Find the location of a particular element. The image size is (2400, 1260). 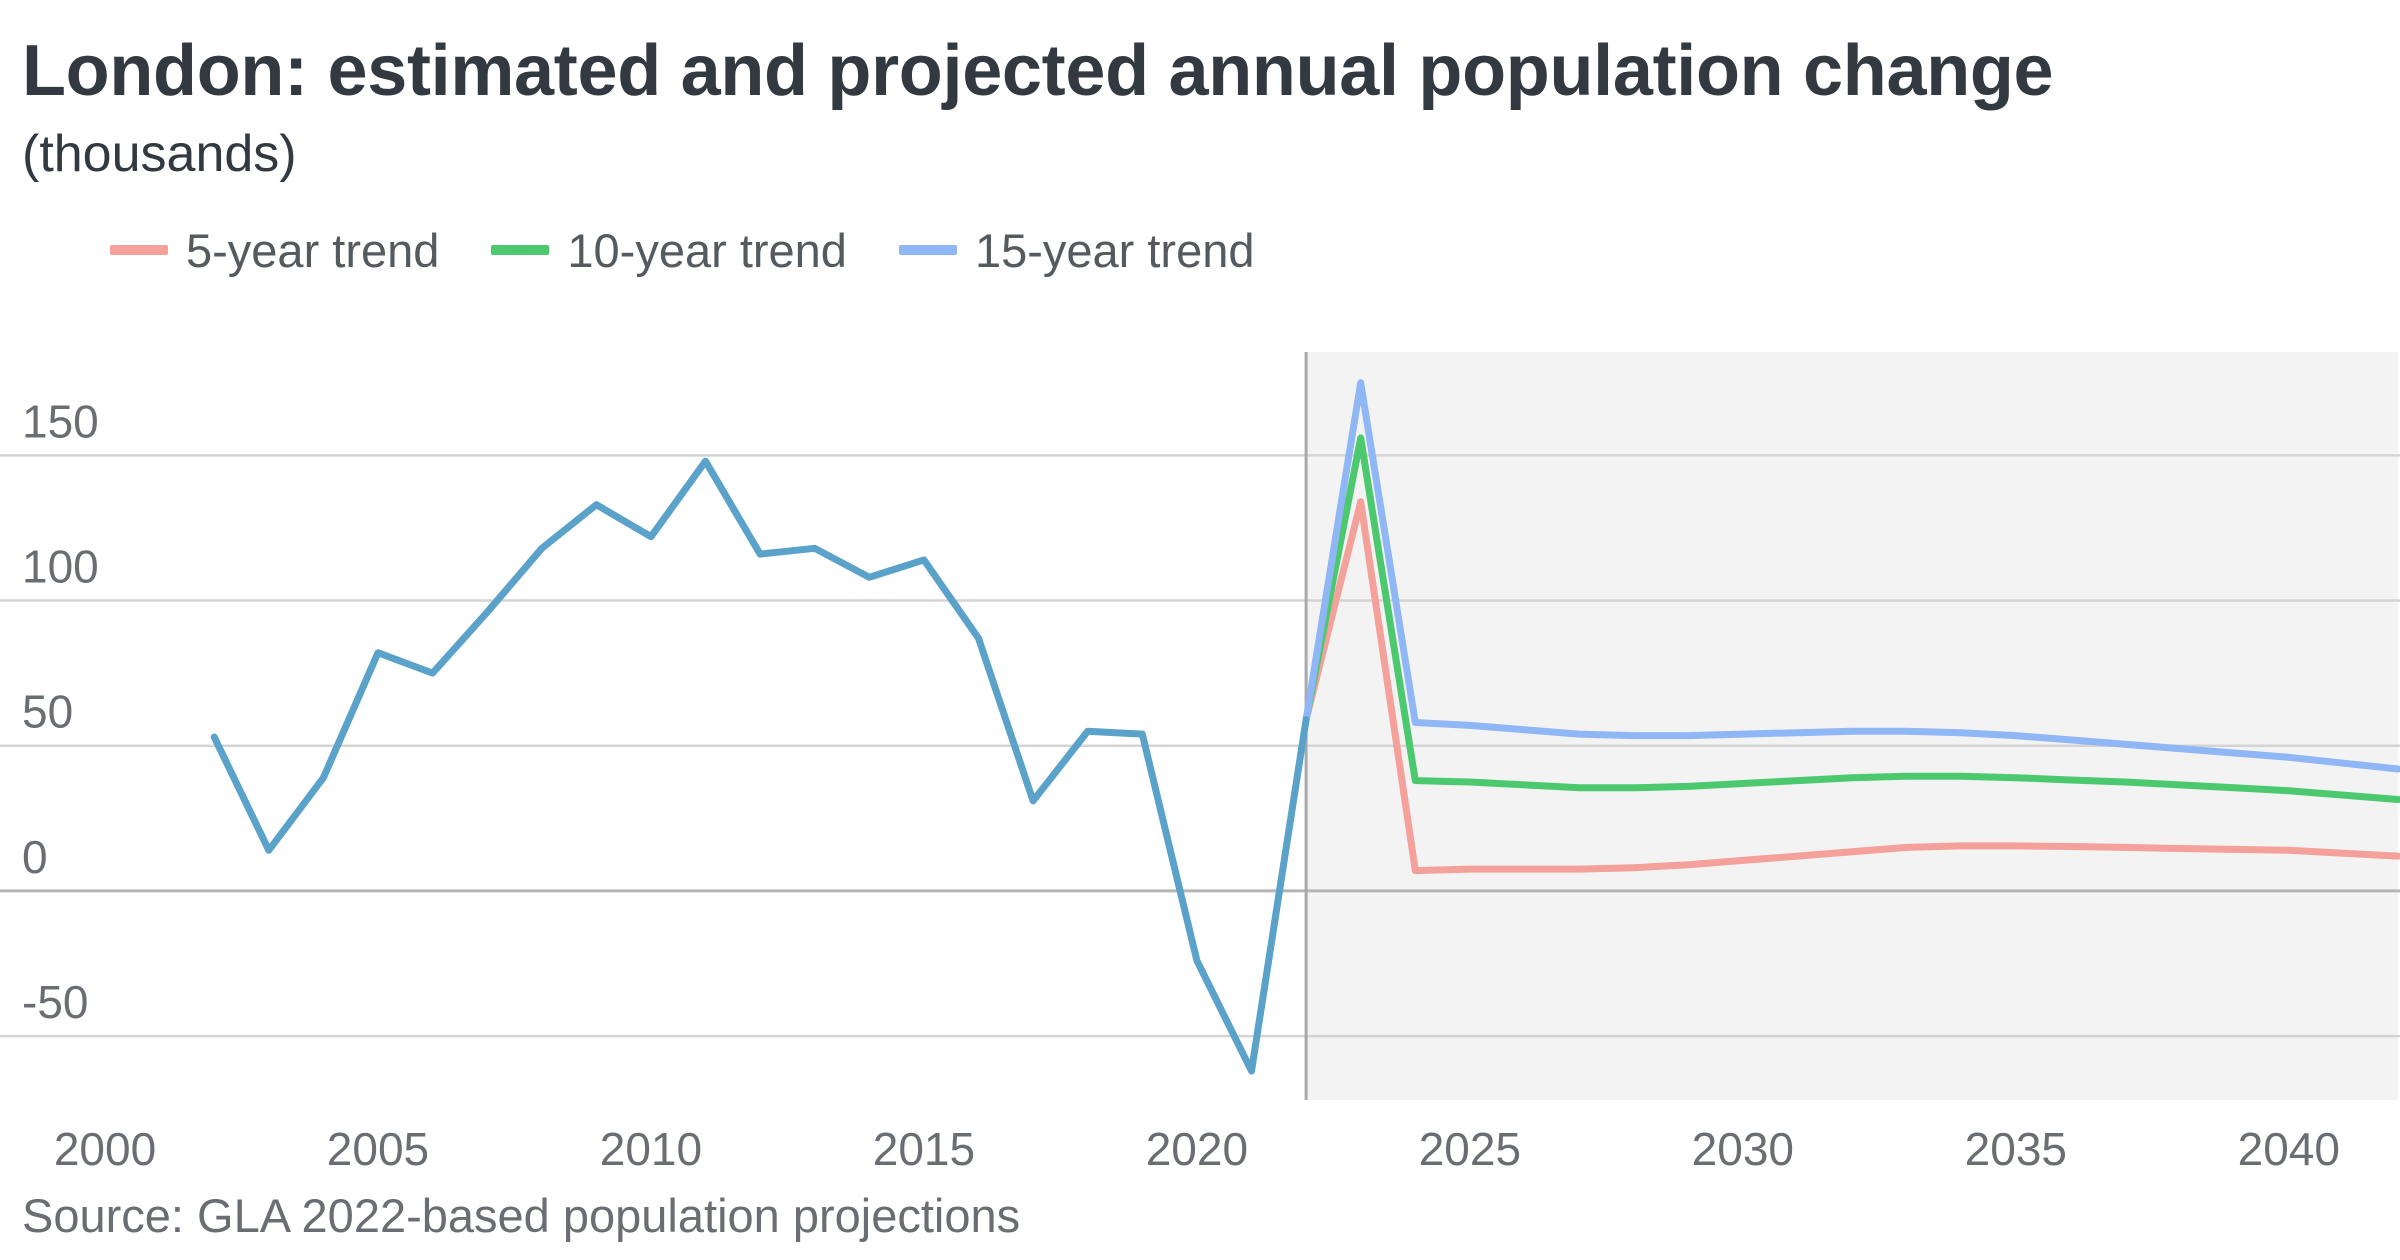

legend-swatch-10-year-trend is located at coordinates (520, 250).